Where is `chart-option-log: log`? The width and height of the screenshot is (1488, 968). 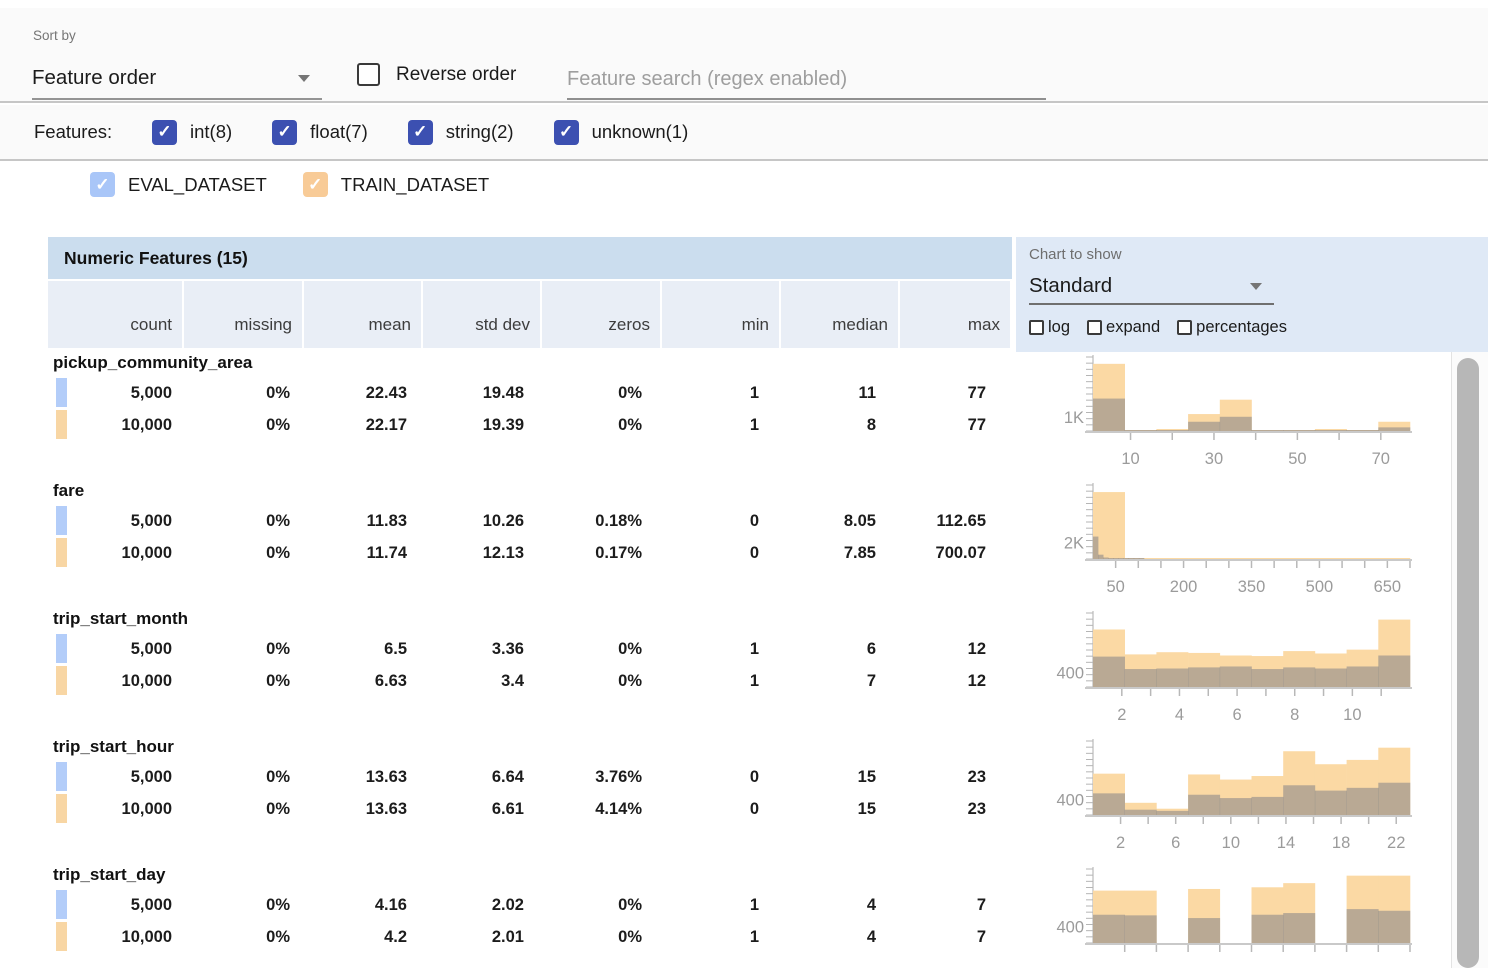 chart-option-log: log is located at coordinates (1049, 327).